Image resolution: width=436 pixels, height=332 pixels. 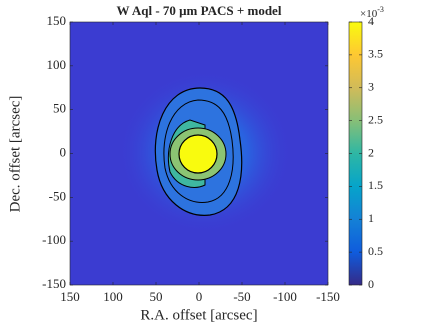 What do you see at coordinates (63, 151) in the screenshot?
I see `y-tick-label: 0` at bounding box center [63, 151].